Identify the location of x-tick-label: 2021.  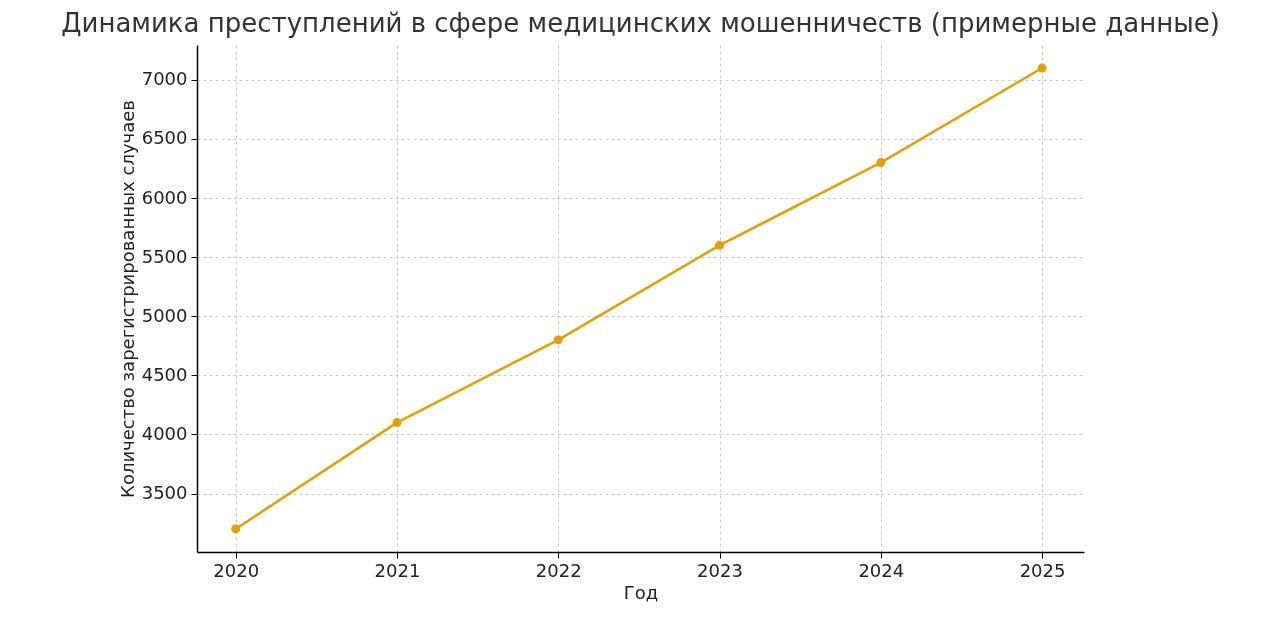
(397, 570).